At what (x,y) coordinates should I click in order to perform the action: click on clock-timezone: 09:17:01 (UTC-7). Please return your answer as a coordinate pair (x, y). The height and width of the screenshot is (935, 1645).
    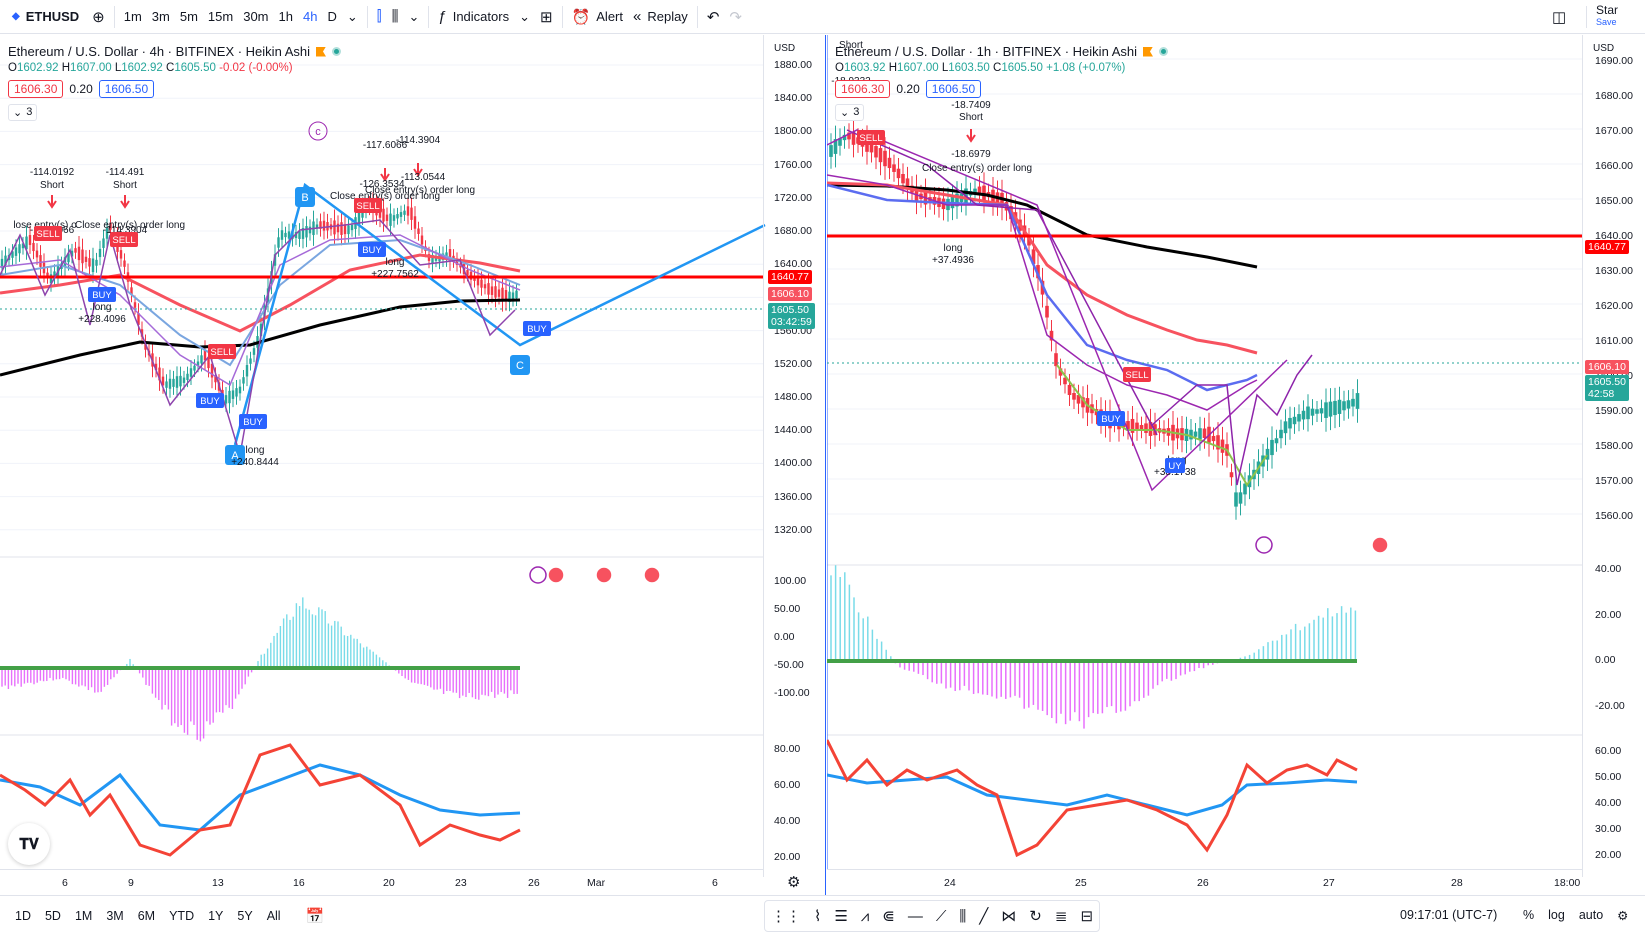
    Looking at the image, I should click on (1449, 915).